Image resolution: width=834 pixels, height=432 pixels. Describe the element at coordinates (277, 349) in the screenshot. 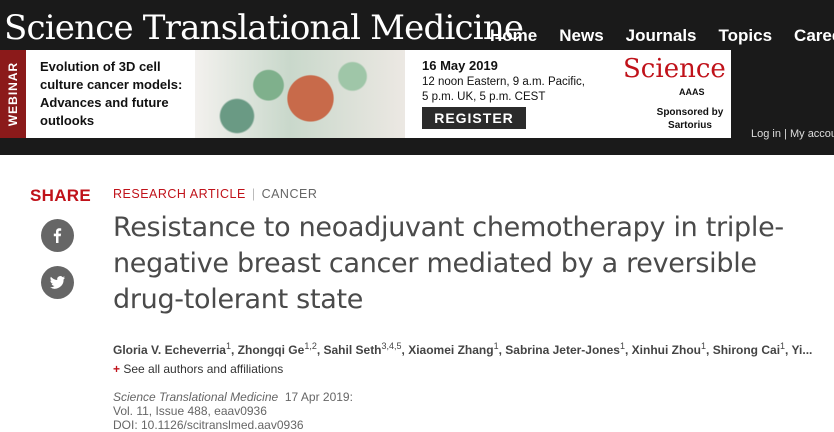

I see `author: Zhongqi Ge1,2` at that location.